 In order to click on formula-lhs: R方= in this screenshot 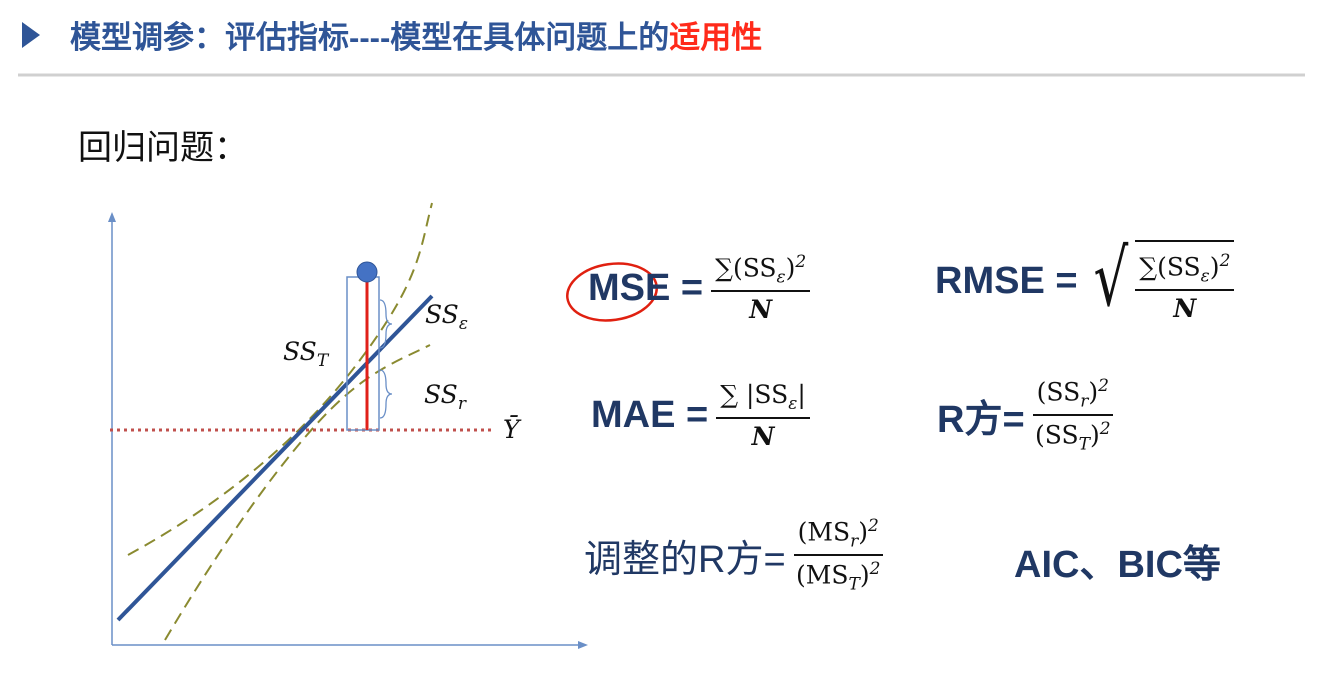, I will do `click(981, 419)`.